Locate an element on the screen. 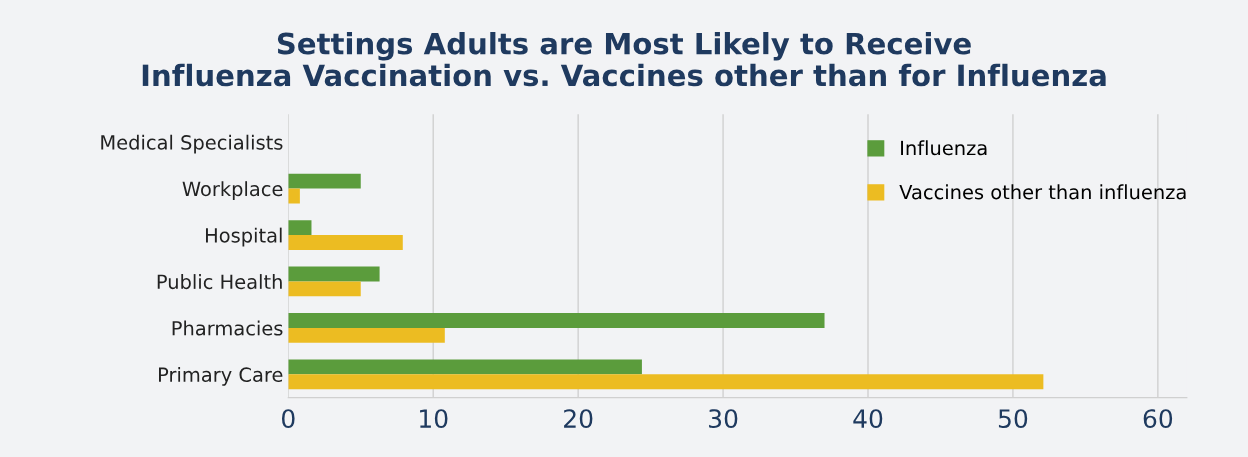 The width and height of the screenshot is (1248, 457). legend-label: Influenza is located at coordinates (944, 148).